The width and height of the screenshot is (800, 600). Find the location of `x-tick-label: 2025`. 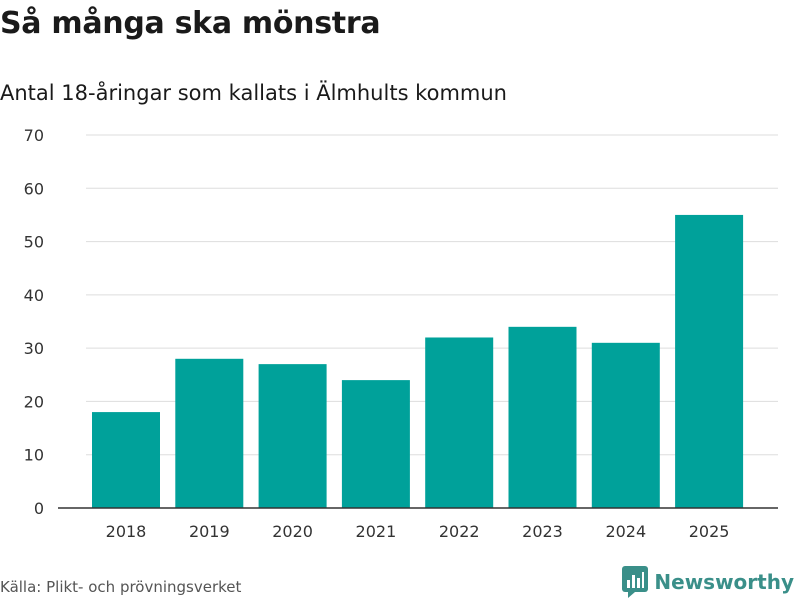

x-tick-label: 2025 is located at coordinates (709, 531).